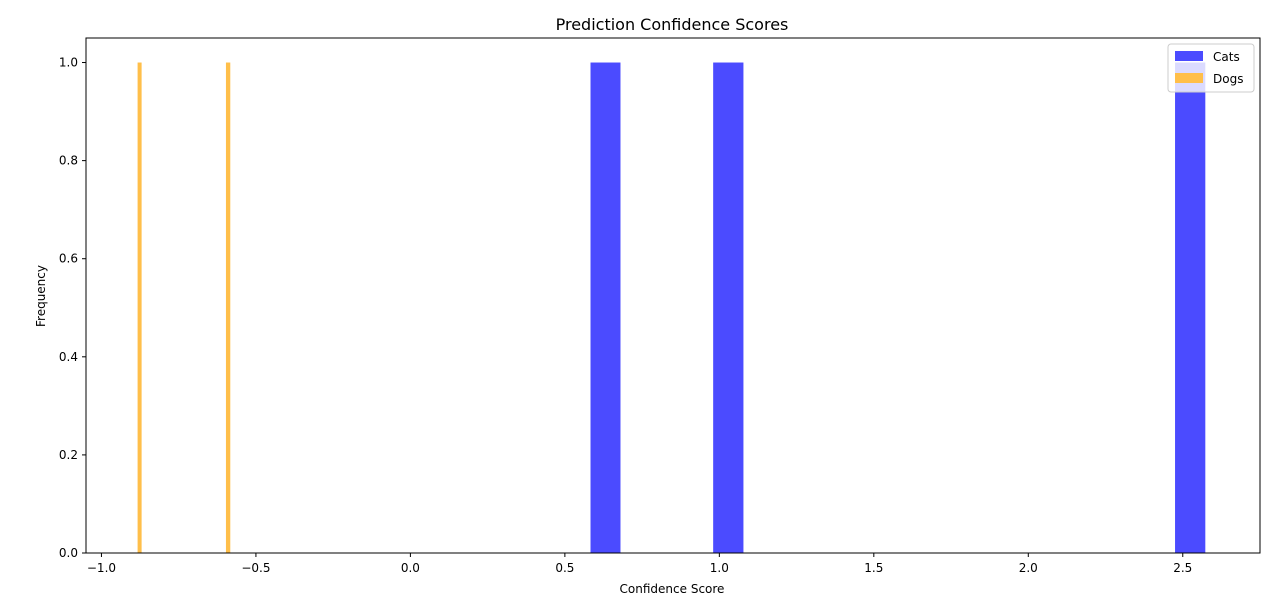  Describe the element at coordinates (68, 259) in the screenshot. I see `y-tick-label: 0.6` at that location.